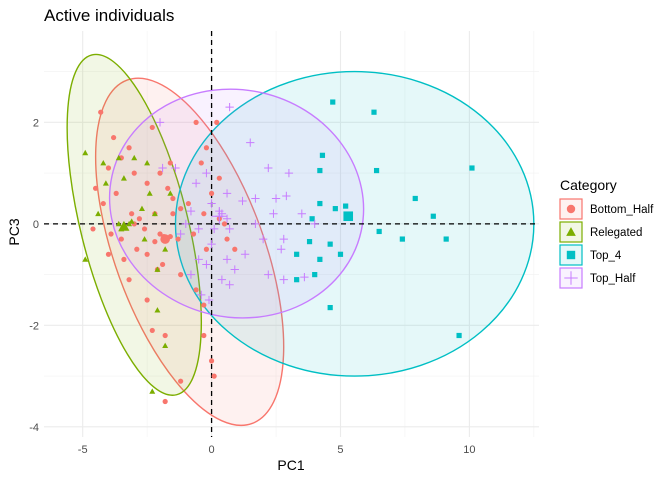 Image resolution: width=672 pixels, height=480 pixels. Describe the element at coordinates (236, 226) in the screenshot. I see `centroids` at that location.